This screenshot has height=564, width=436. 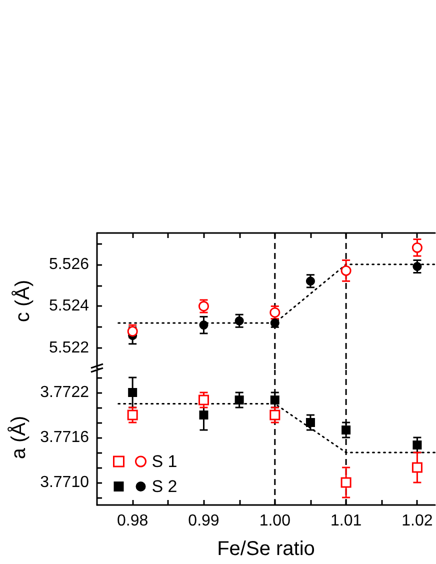 I want to click on x-tick-label: 0.99, so click(x=204, y=521).